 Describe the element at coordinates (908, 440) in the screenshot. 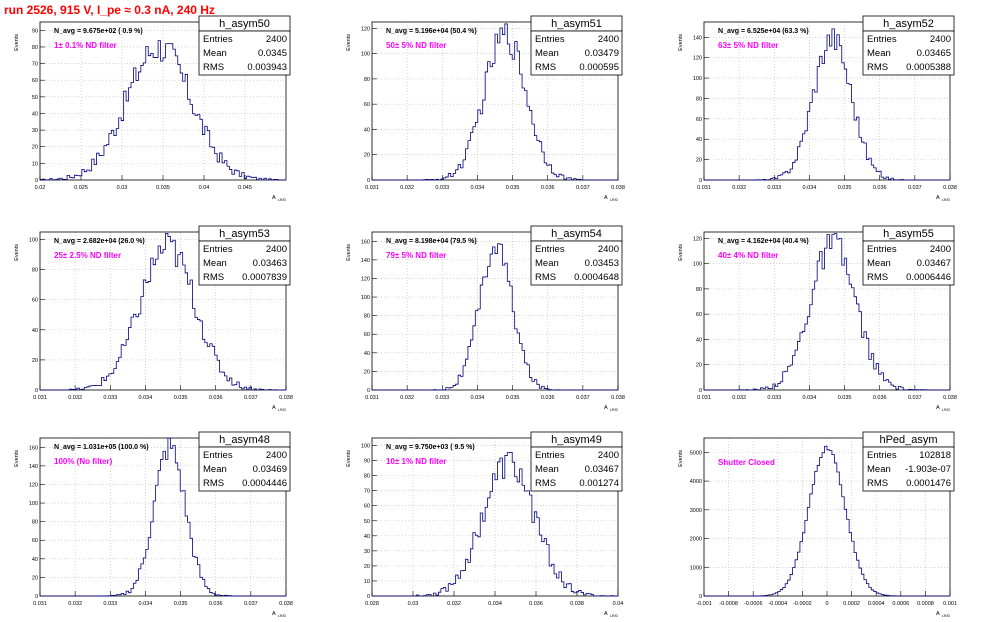

I see `histogram-name: hPed_asym` at that location.